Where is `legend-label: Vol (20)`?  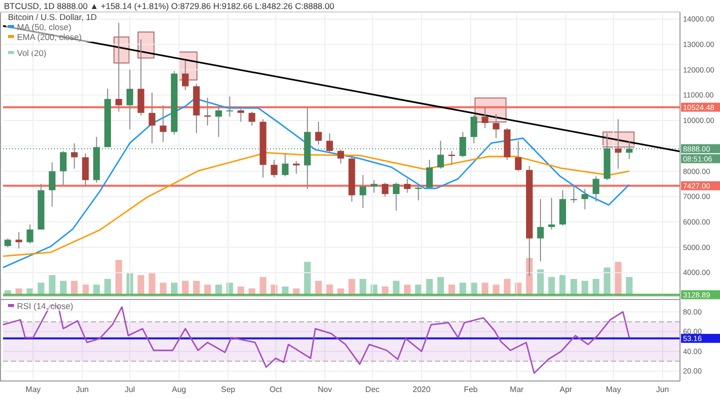
legend-label: Vol (20) is located at coordinates (31, 53).